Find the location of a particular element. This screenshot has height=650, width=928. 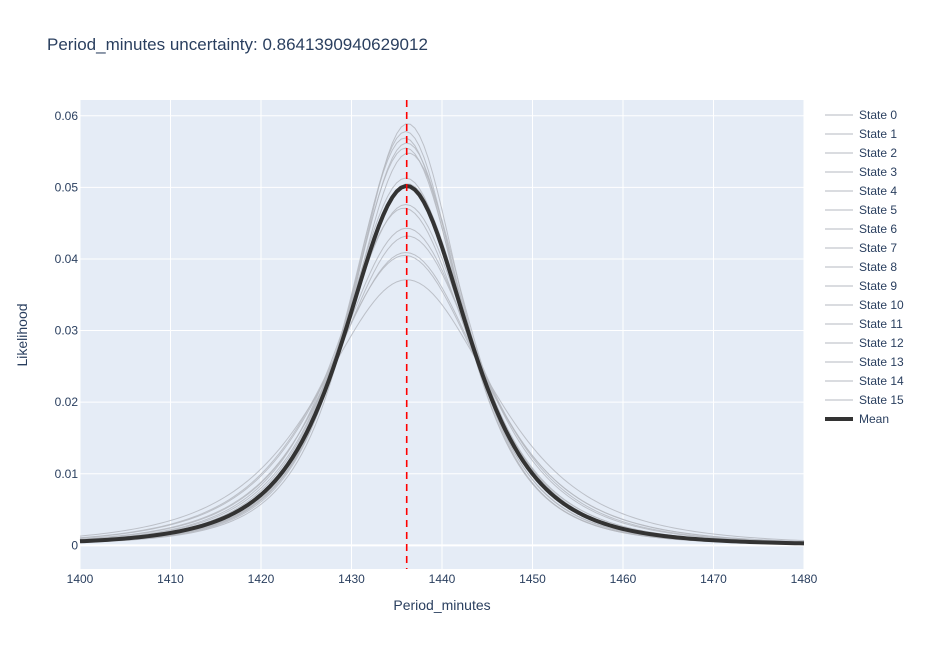

y-tick-label: 0.03 is located at coordinates (67, 331).